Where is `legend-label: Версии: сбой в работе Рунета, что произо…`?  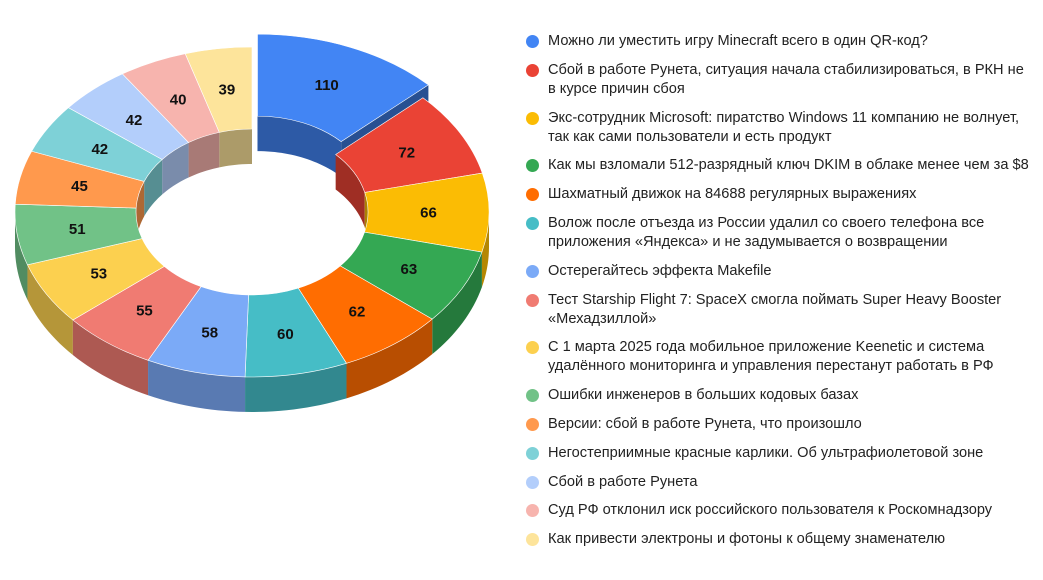
legend-label: Версии: сбой в работе Рунета, что произо… is located at coordinates (705, 423).